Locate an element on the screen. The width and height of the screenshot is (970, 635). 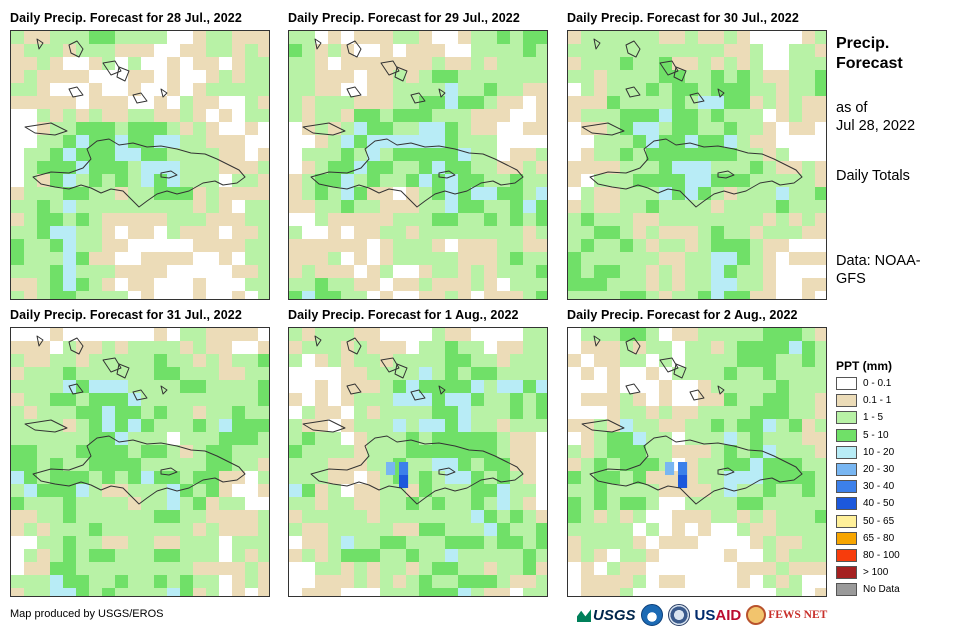
legend-label: 1 - 5 is located at coordinates (873, 418).